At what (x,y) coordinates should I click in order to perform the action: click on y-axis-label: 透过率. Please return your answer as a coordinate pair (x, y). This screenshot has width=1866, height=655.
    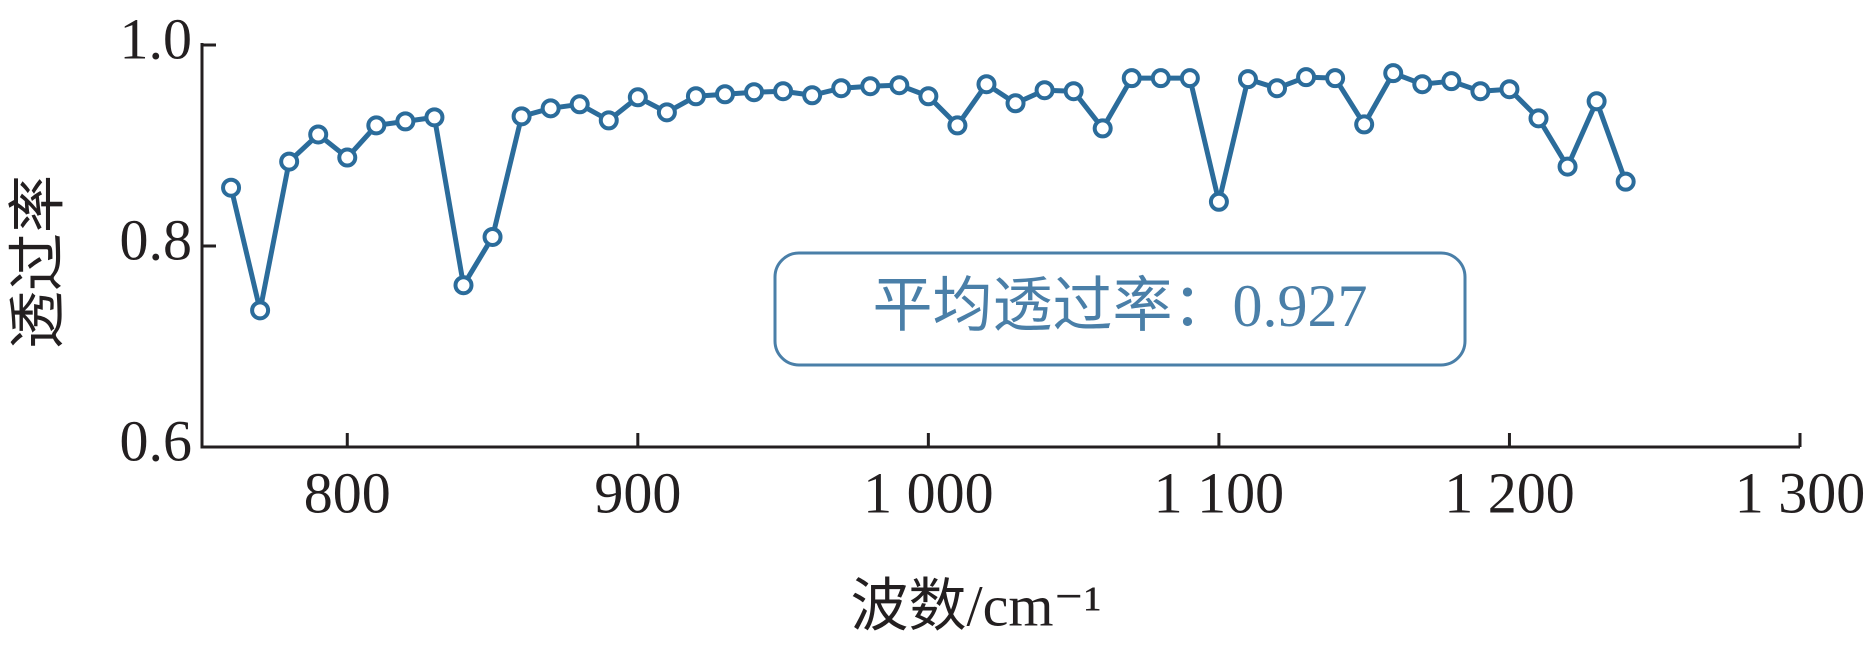
    Looking at the image, I should click on (37, 262).